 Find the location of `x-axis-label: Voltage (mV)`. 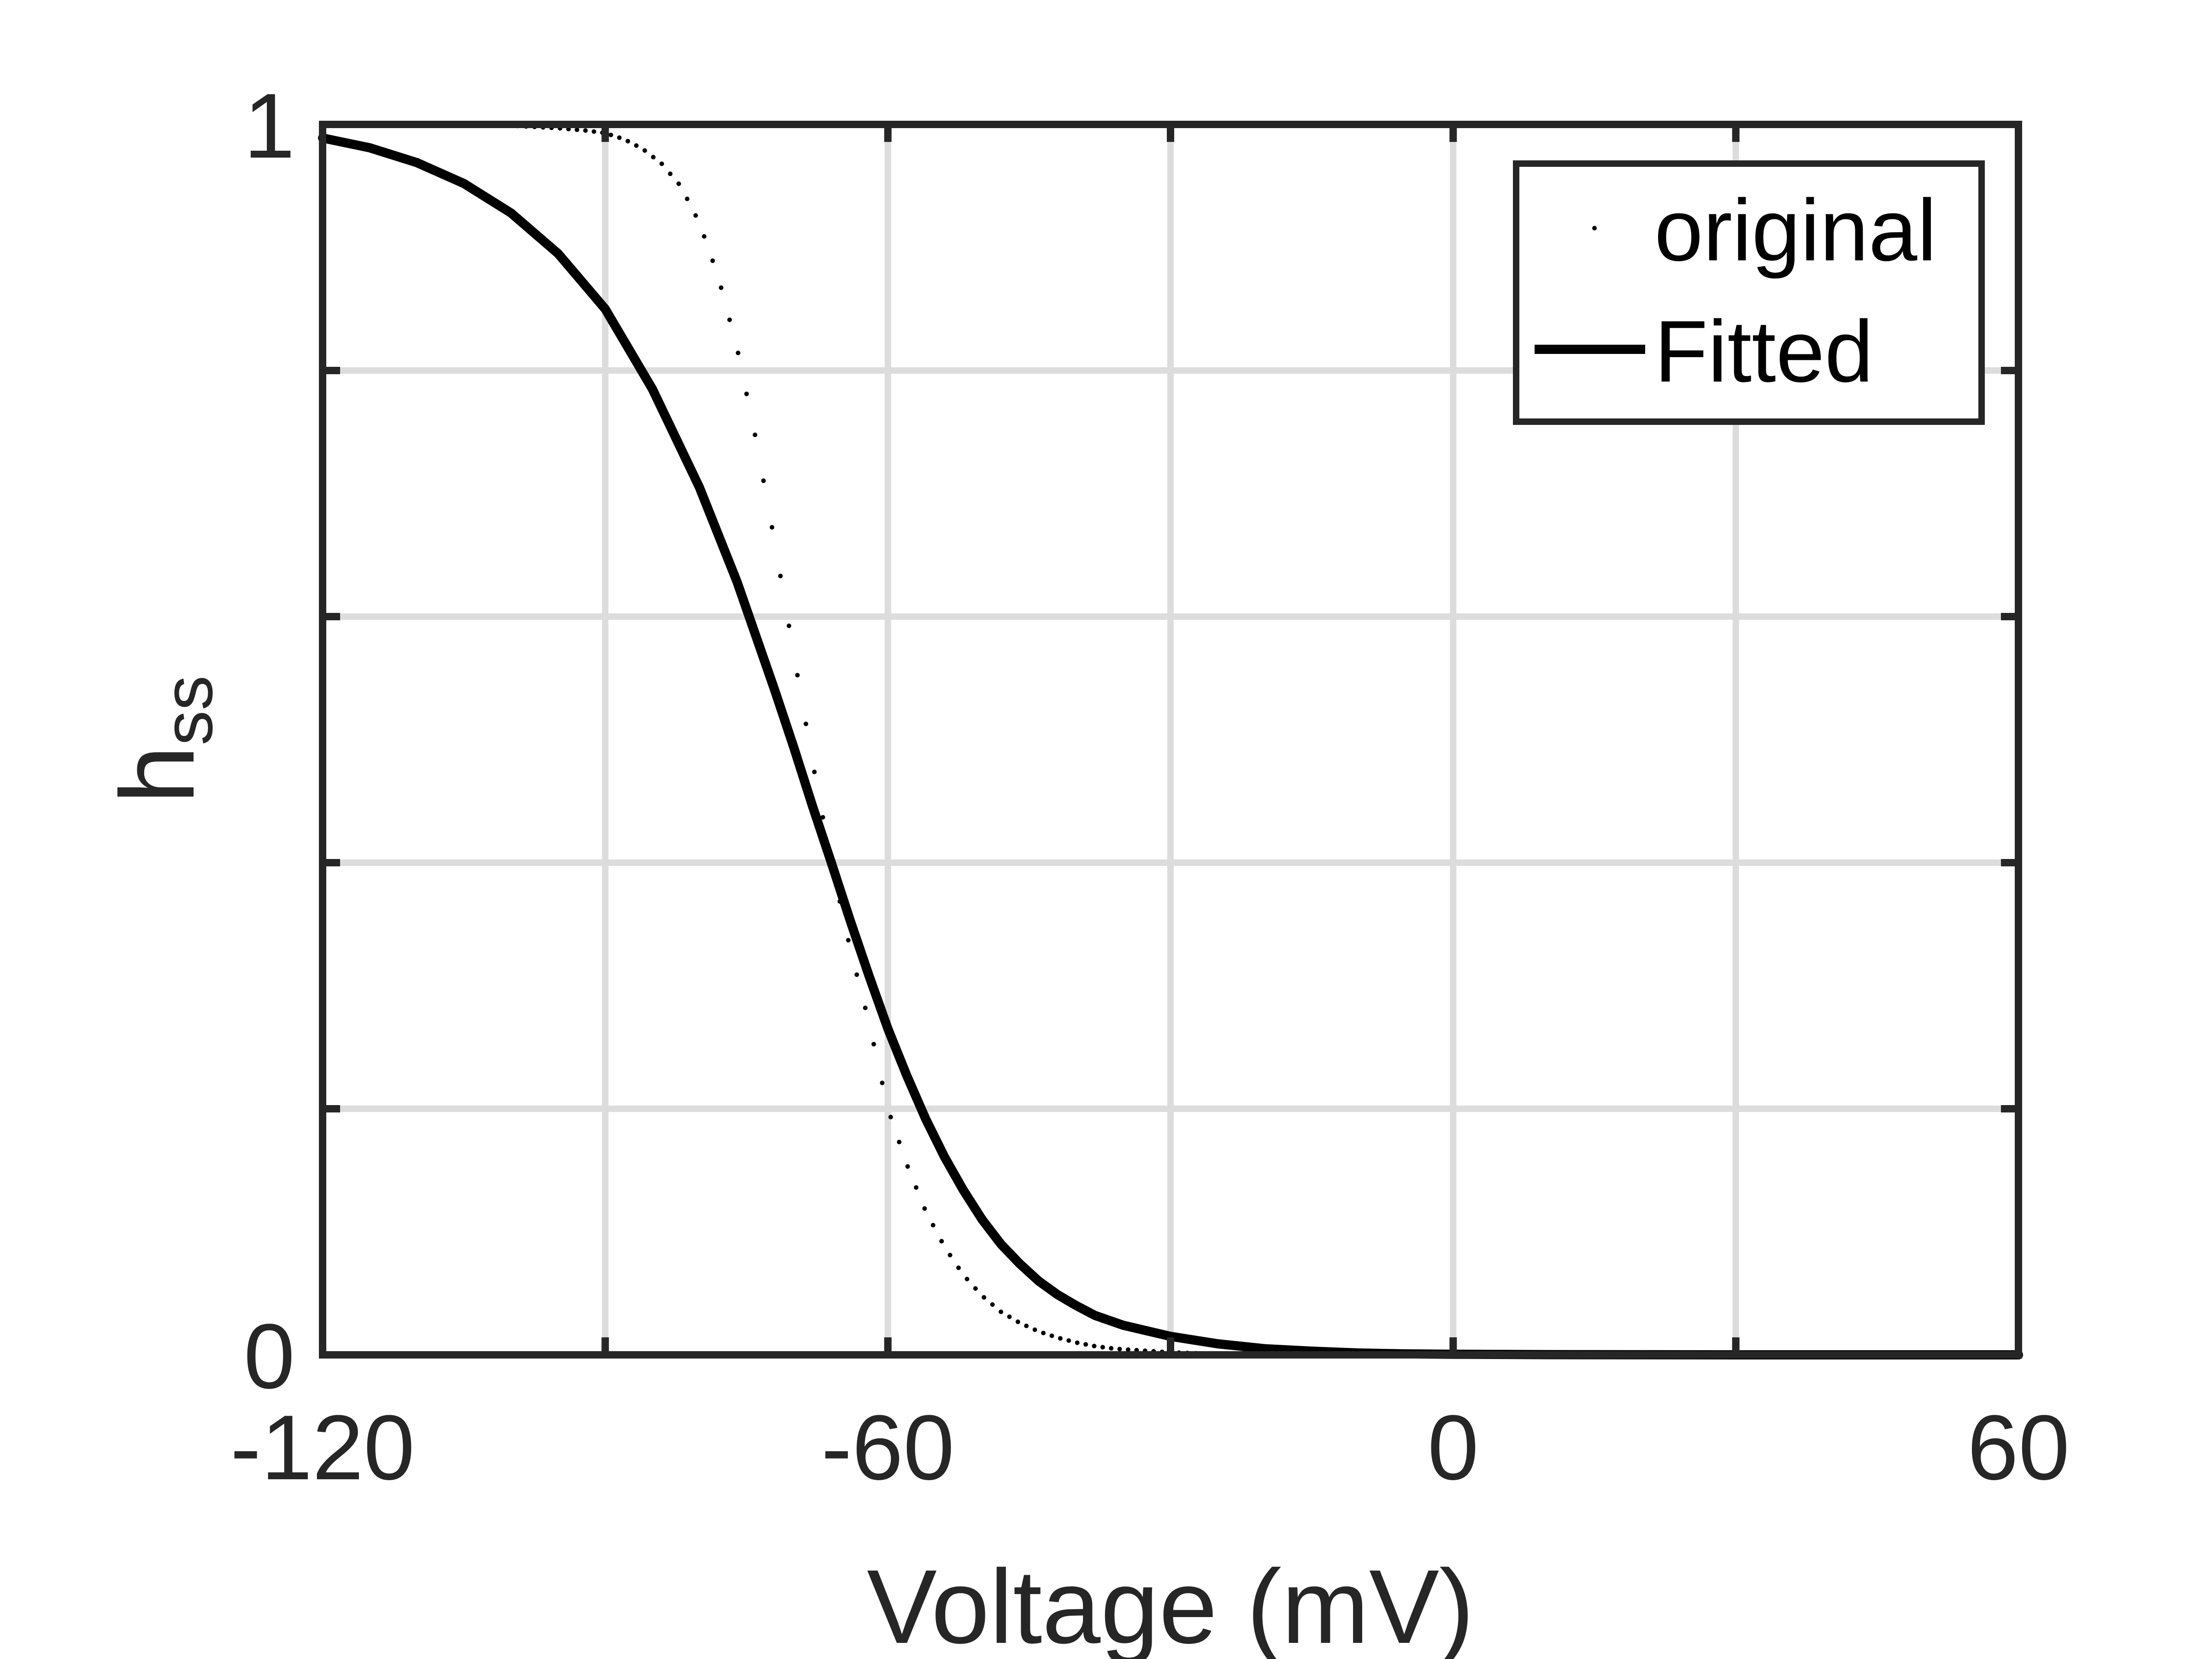

x-axis-label: Voltage (mV) is located at coordinates (1170, 1603).